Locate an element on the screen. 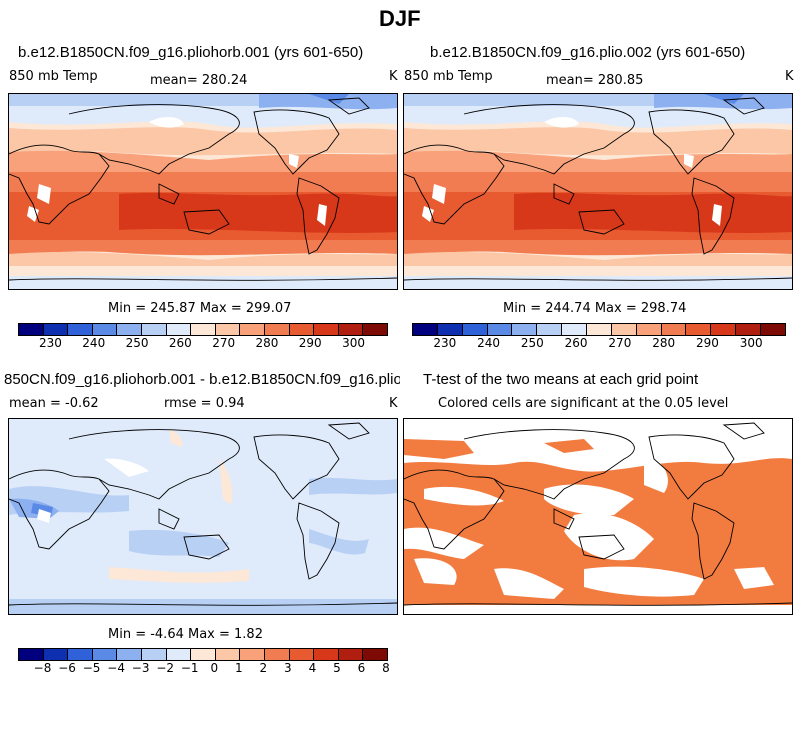 The width and height of the screenshot is (801, 733). panel1-variable-label: 850 mb Temp is located at coordinates (53, 76).